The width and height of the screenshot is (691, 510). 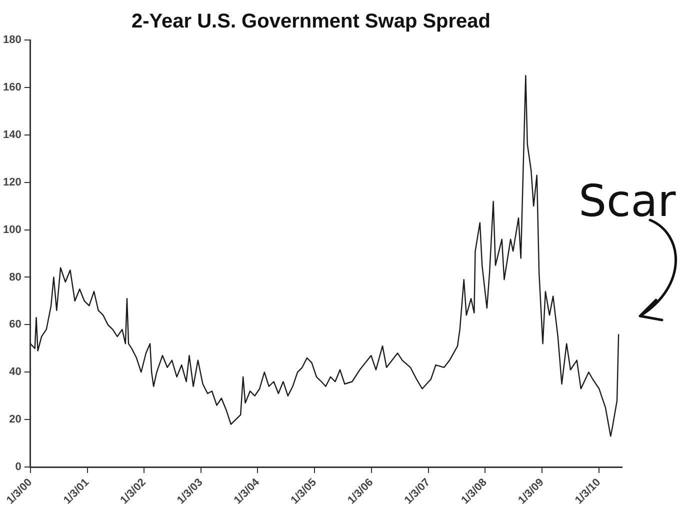 I want to click on chart-title: 2-Year U.S. Government Swap Spread, so click(x=311, y=21).